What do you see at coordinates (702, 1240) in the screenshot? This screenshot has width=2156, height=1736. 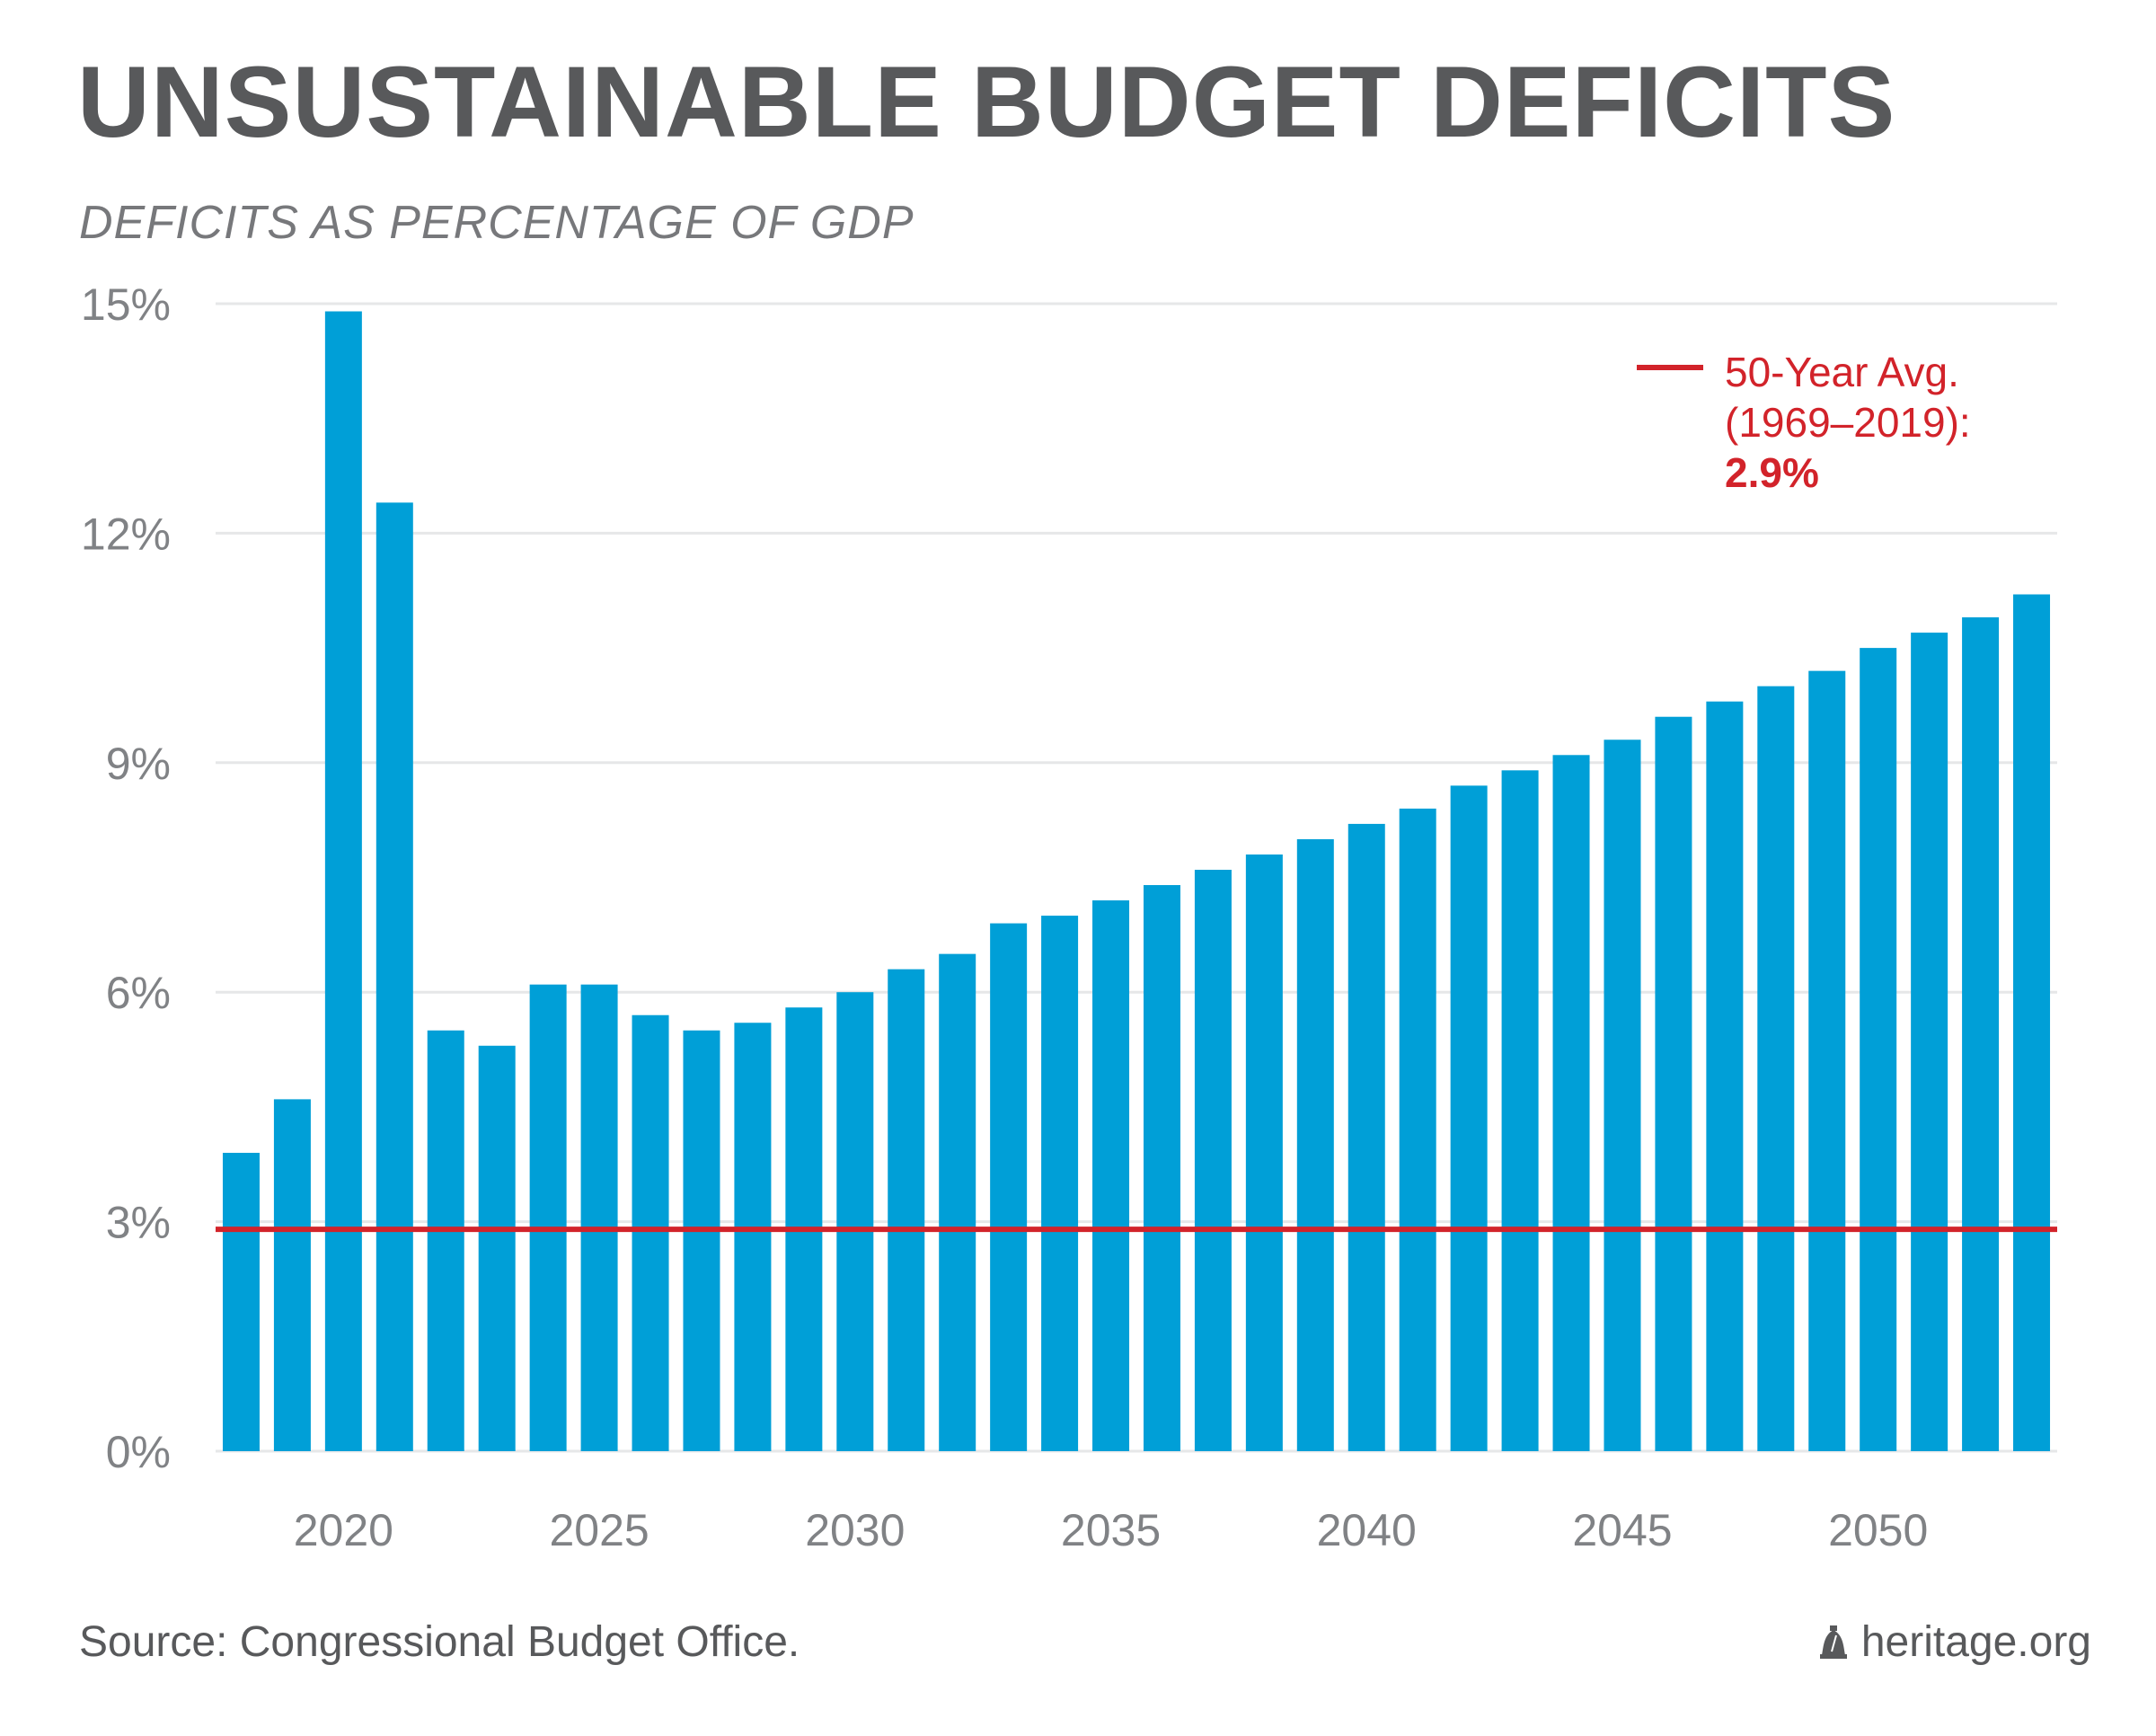 I see `bar-2027` at bounding box center [702, 1240].